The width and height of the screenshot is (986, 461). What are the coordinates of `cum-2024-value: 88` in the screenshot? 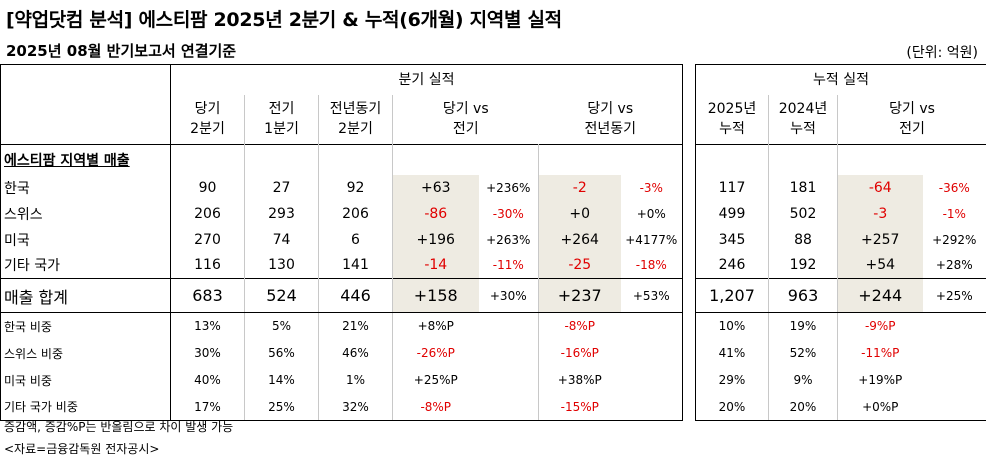 It's located at (803, 239).